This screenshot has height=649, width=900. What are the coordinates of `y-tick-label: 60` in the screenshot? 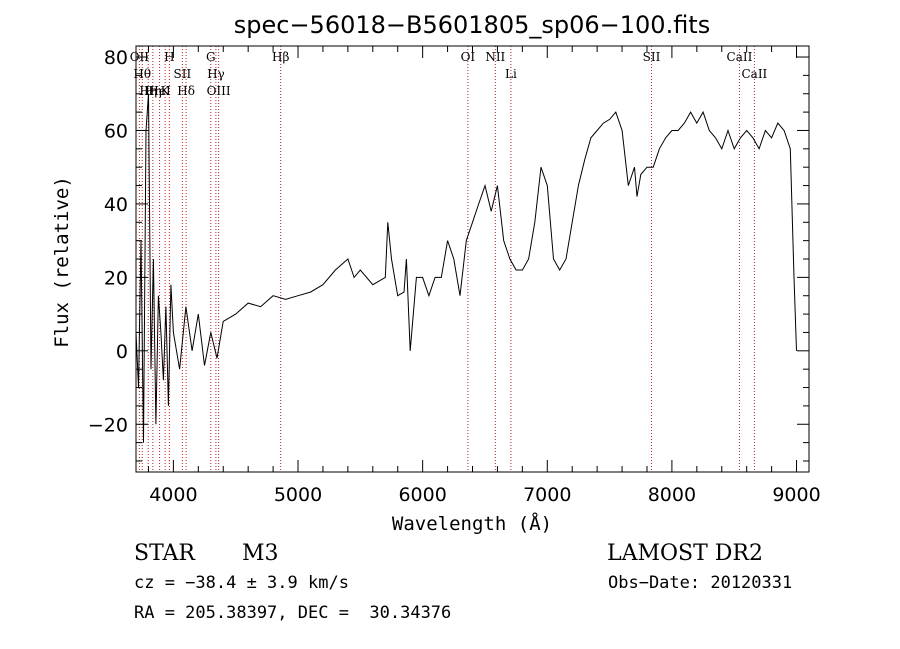 It's located at (116, 131).